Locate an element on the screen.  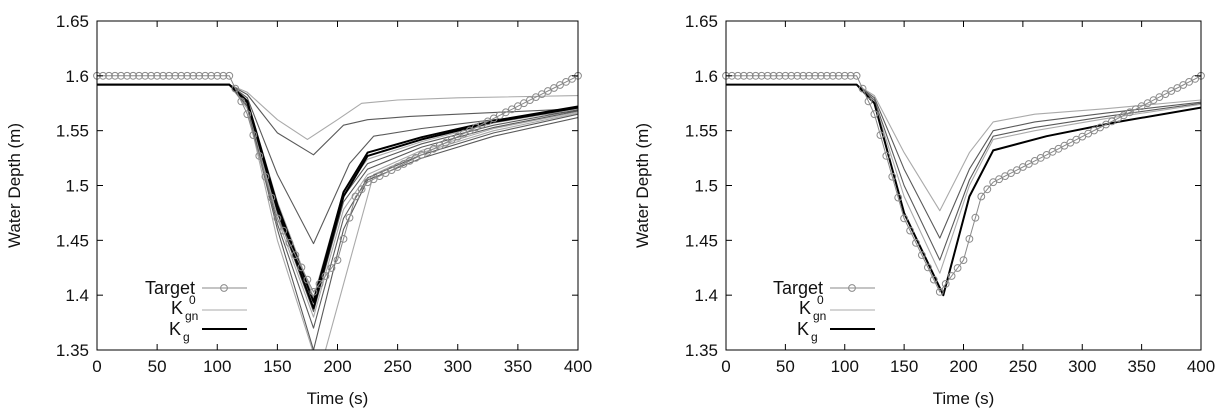
y-tick-label: 1.55 is located at coordinates (72, 131).